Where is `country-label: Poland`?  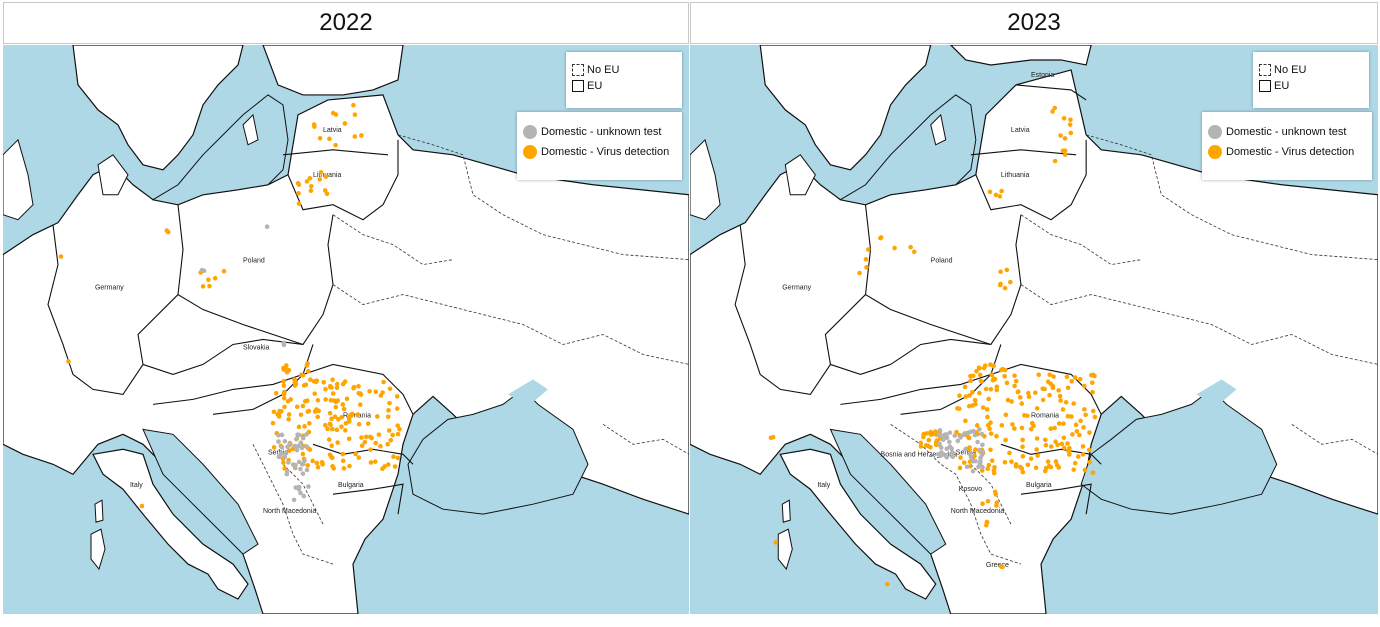
country-label: Poland is located at coordinates (254, 261).